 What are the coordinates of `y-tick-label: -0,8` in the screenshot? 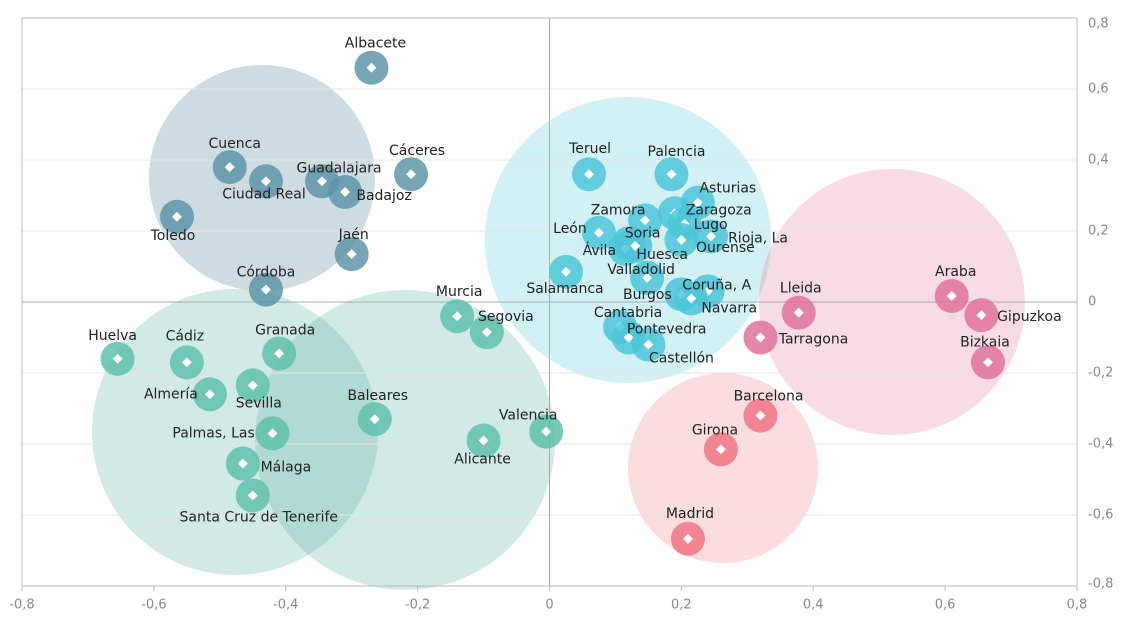 It's located at (1100, 584).